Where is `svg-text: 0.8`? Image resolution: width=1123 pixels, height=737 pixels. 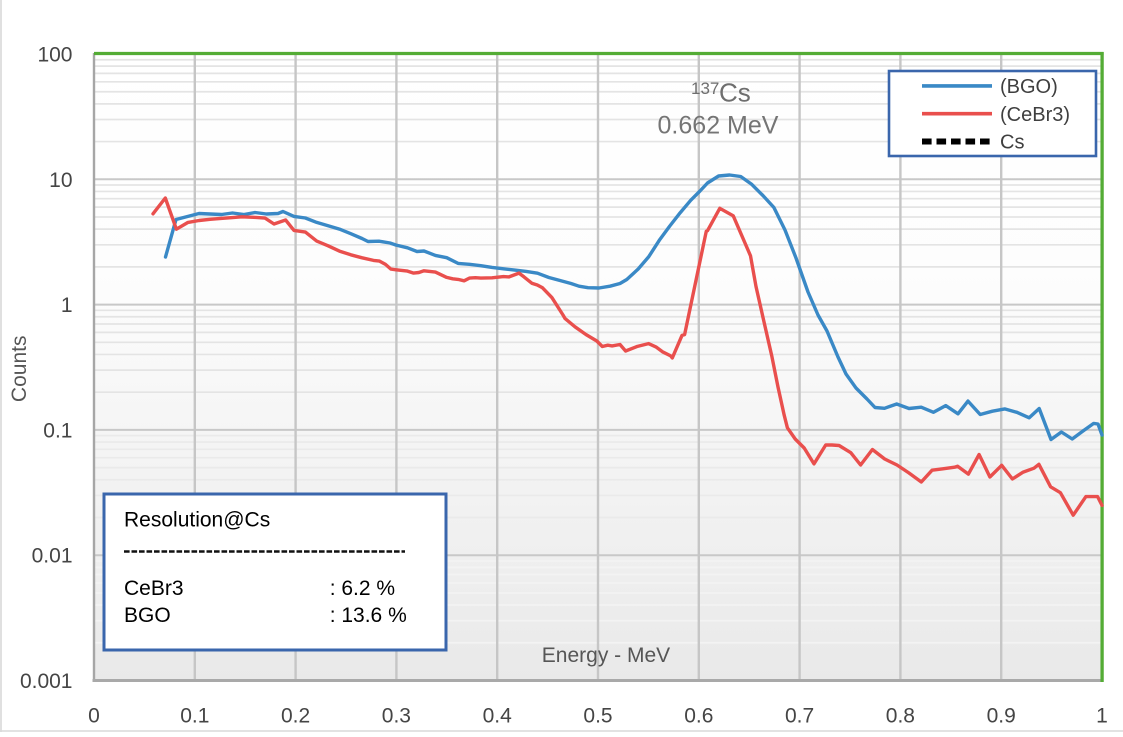
svg-text: 0.8 is located at coordinates (900, 715).